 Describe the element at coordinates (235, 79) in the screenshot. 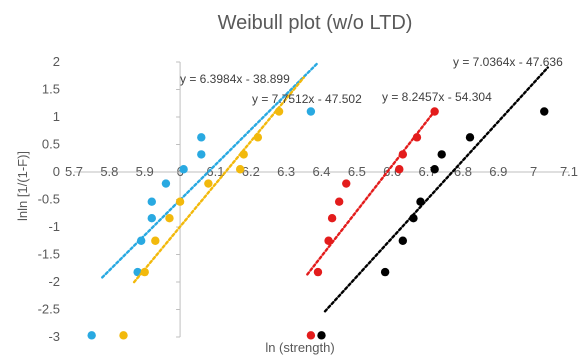

I see `trendline-equation: y = 6.3984x - 38.899` at that location.